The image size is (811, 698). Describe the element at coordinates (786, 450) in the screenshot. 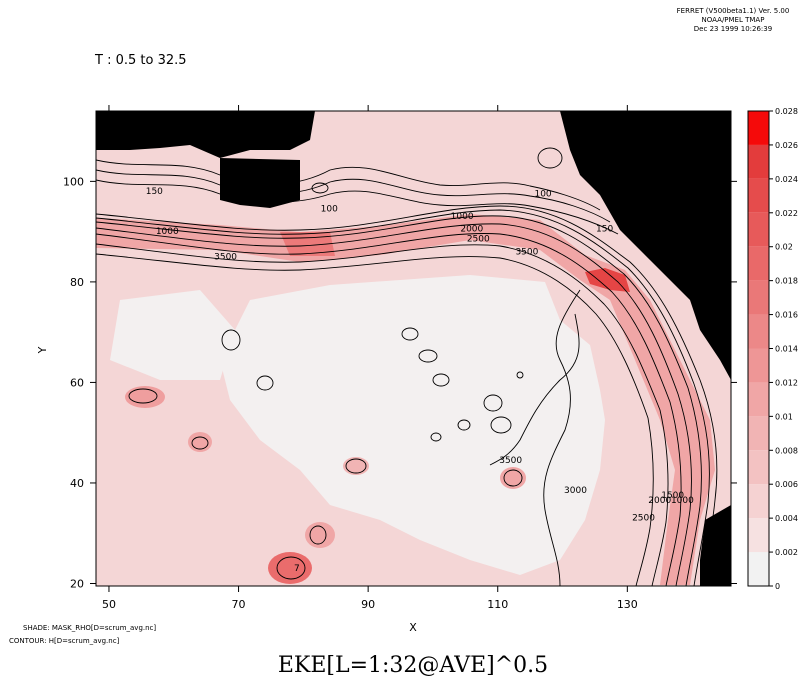

I see `colorbar-label: 0.008` at that location.